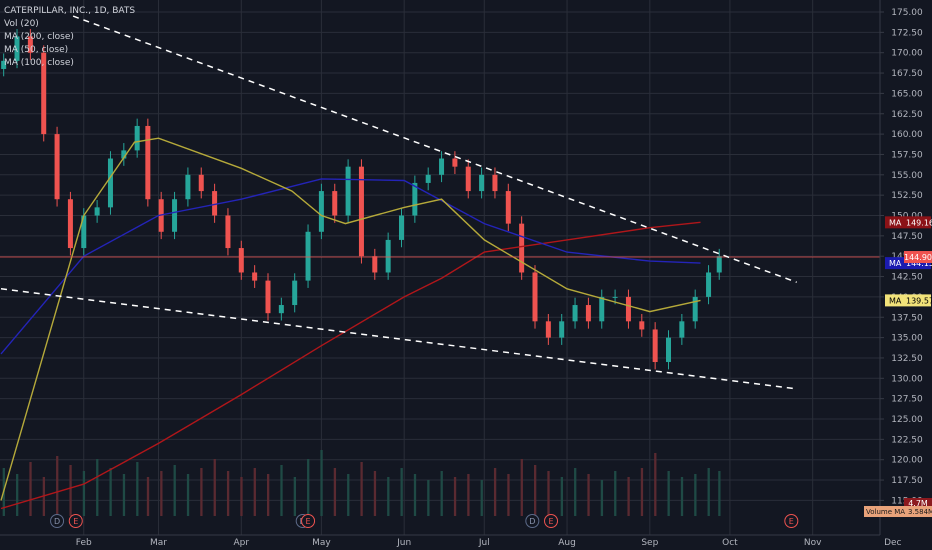 The image size is (932, 550). I want to click on price-tick-label: 142.50, so click(907, 278).